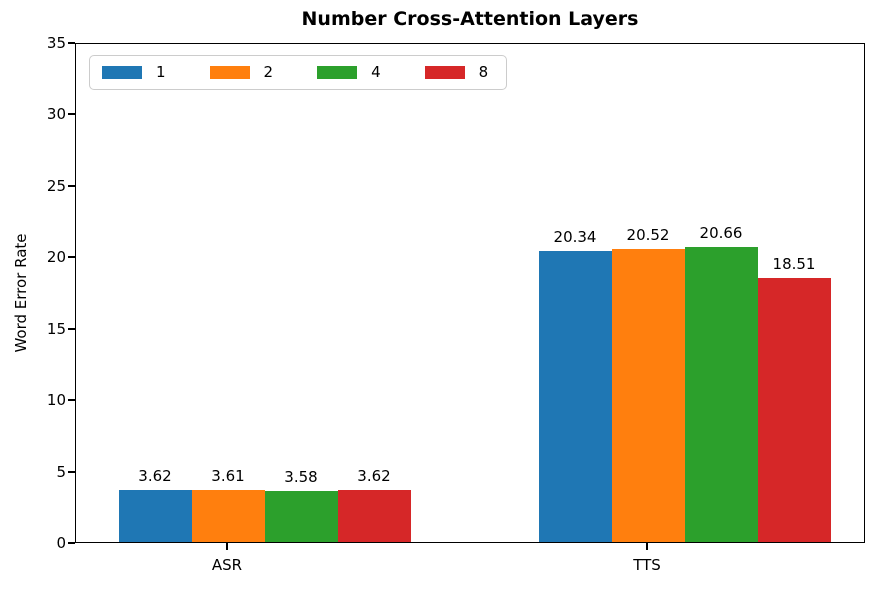  I want to click on legend-item-2: 2, so click(241, 72).